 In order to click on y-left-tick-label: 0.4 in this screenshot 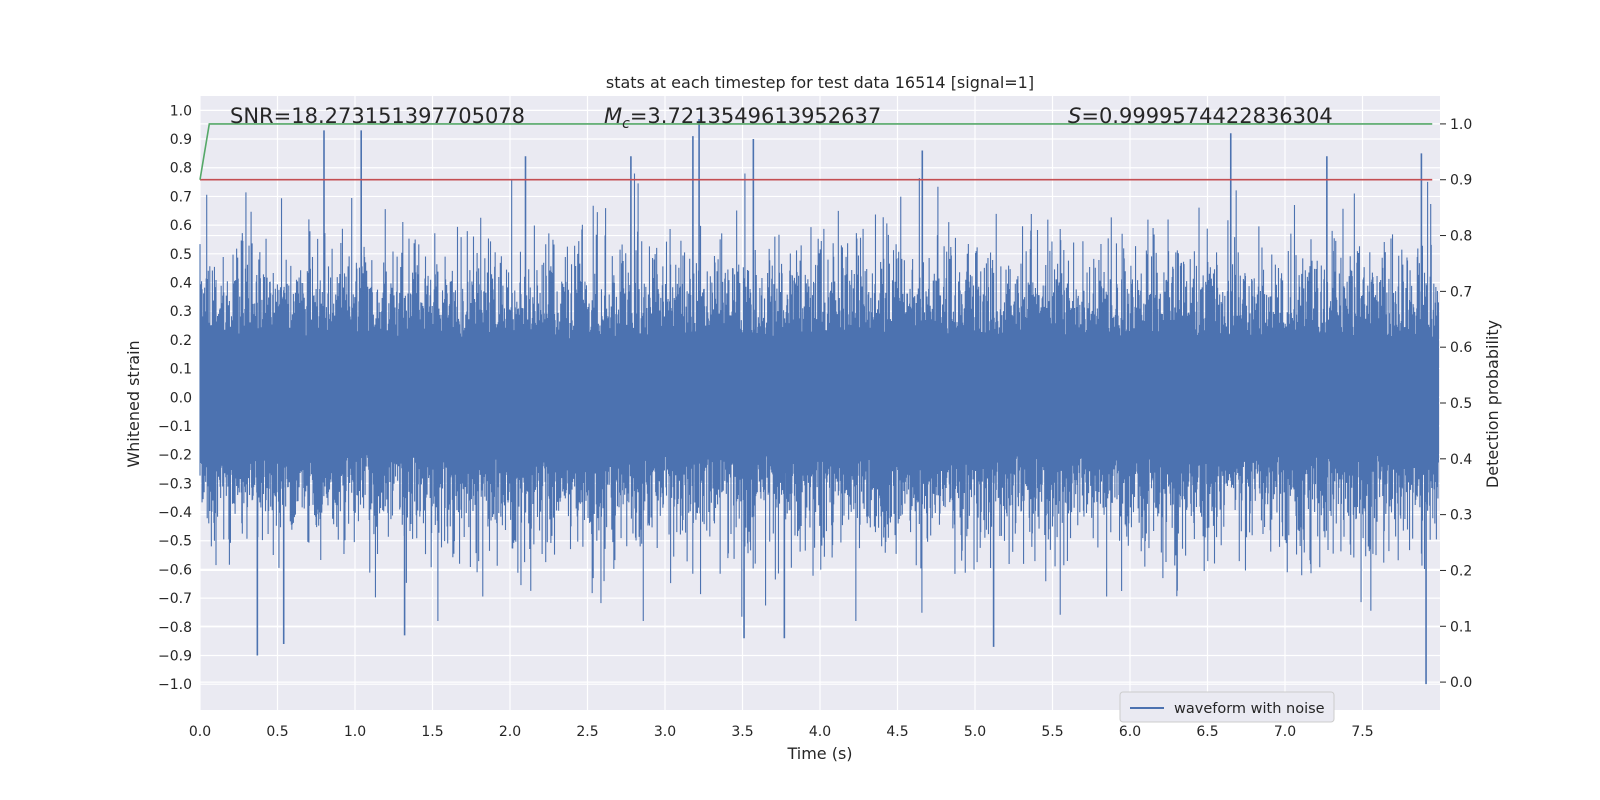, I will do `click(181, 283)`.